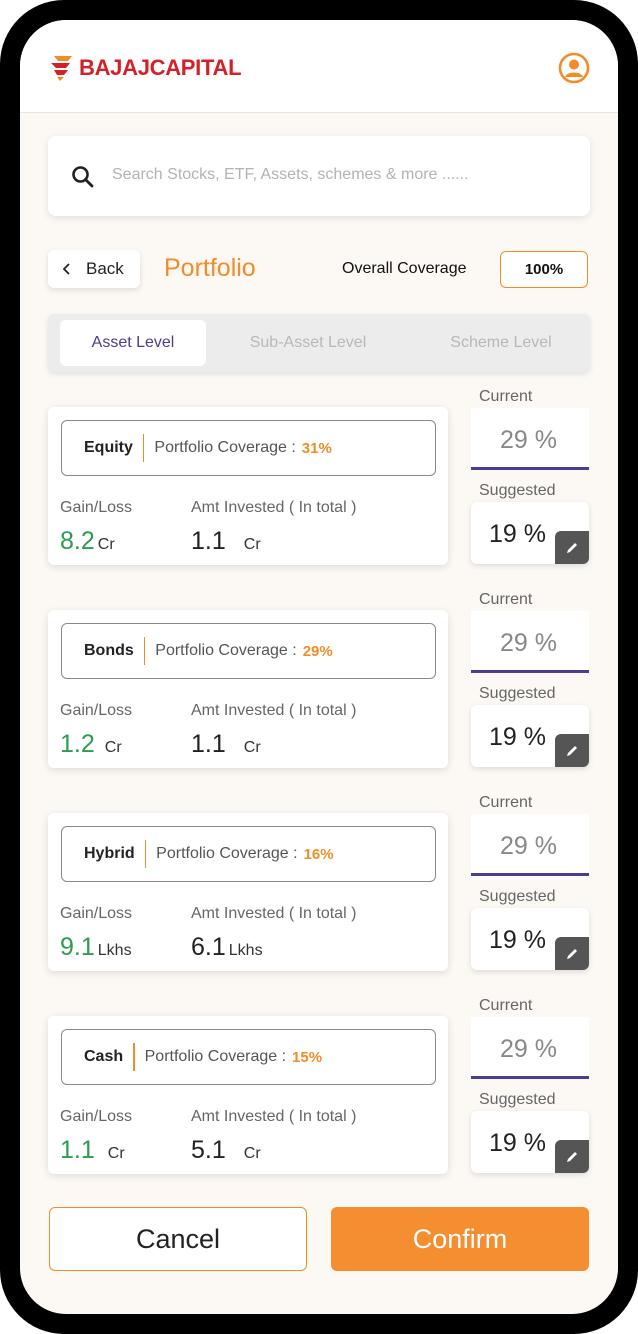  I want to click on back-button: Back, so click(94, 269).